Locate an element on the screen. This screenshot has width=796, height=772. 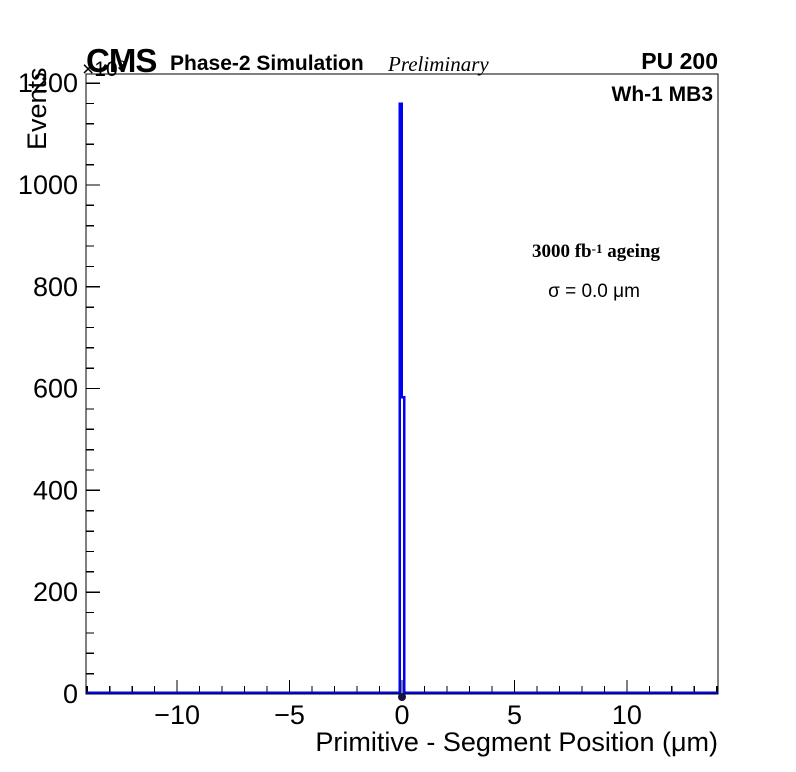
y-tick-label: 800 is located at coordinates (55, 287).